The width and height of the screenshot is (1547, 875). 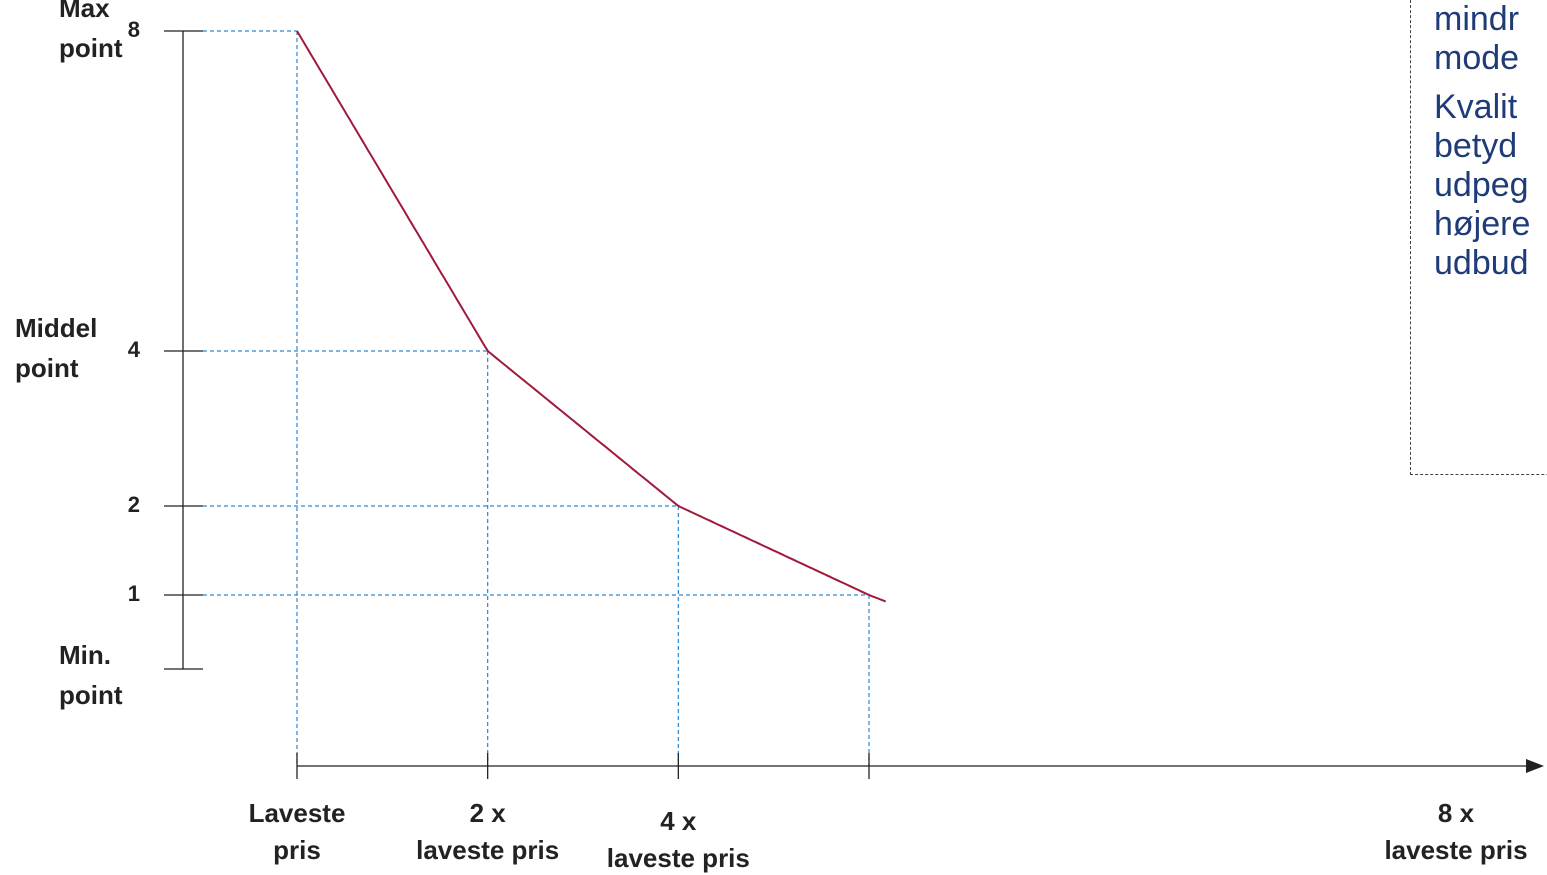 I want to click on y-tick-label: 8, so click(x=134, y=29).